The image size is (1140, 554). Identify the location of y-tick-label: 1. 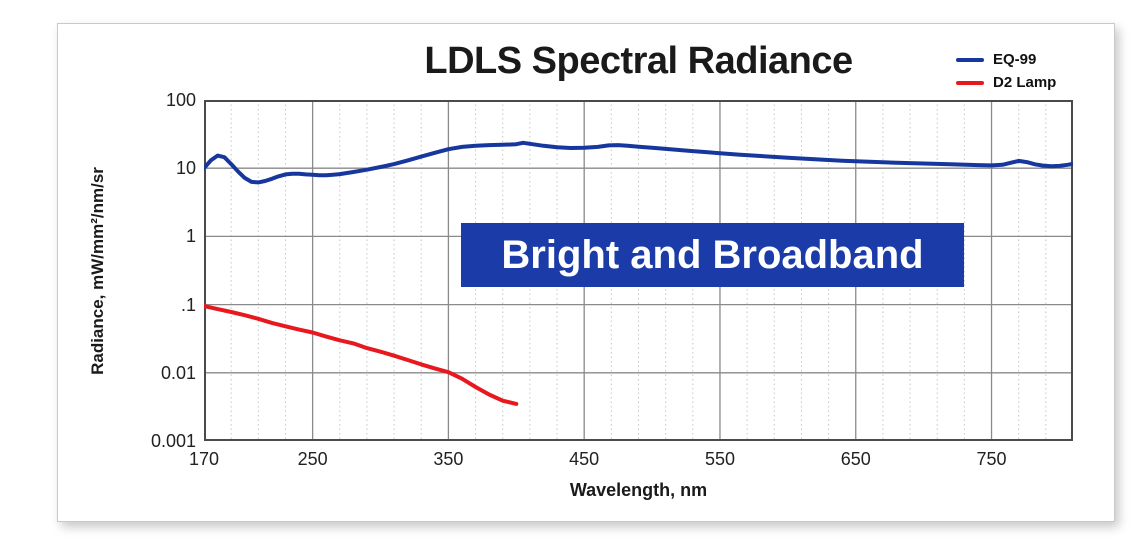
(190, 236).